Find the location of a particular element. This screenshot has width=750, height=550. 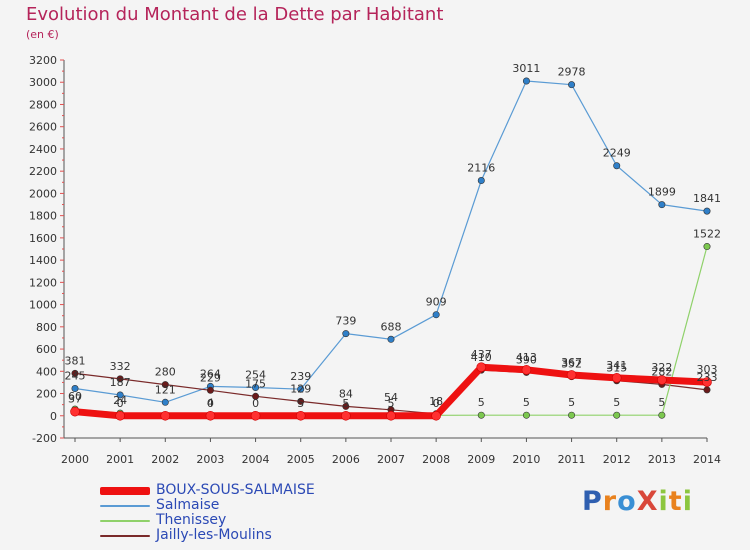

data-label: 322 is located at coordinates (661, 367).